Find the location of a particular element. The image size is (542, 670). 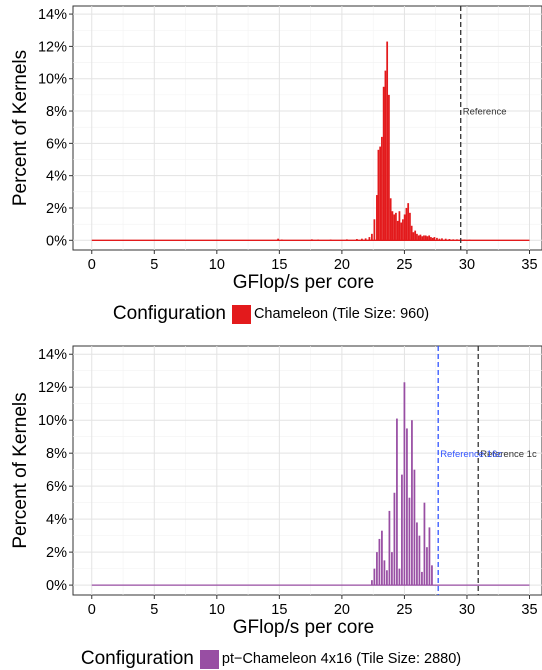

x-tick-label: 0 is located at coordinates (92, 265).